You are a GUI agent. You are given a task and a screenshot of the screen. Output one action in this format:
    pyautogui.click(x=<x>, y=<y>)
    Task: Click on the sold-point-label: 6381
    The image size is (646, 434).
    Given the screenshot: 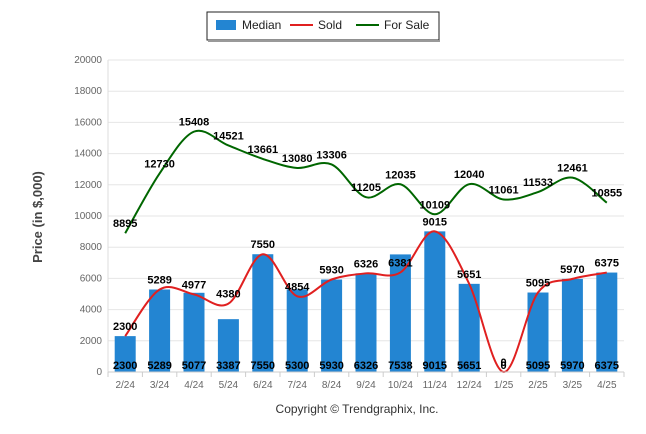 What is the action you would take?
    pyautogui.click(x=400, y=263)
    